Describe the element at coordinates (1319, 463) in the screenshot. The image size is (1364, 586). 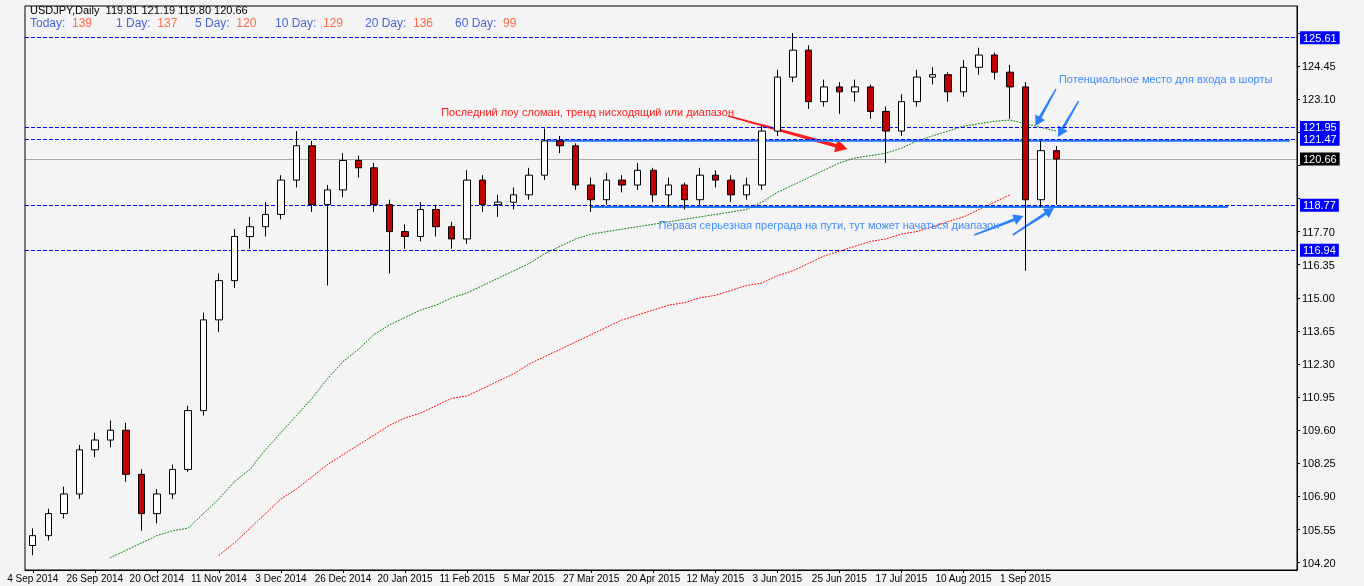
I see `y-tick-label: 108.25` at that location.